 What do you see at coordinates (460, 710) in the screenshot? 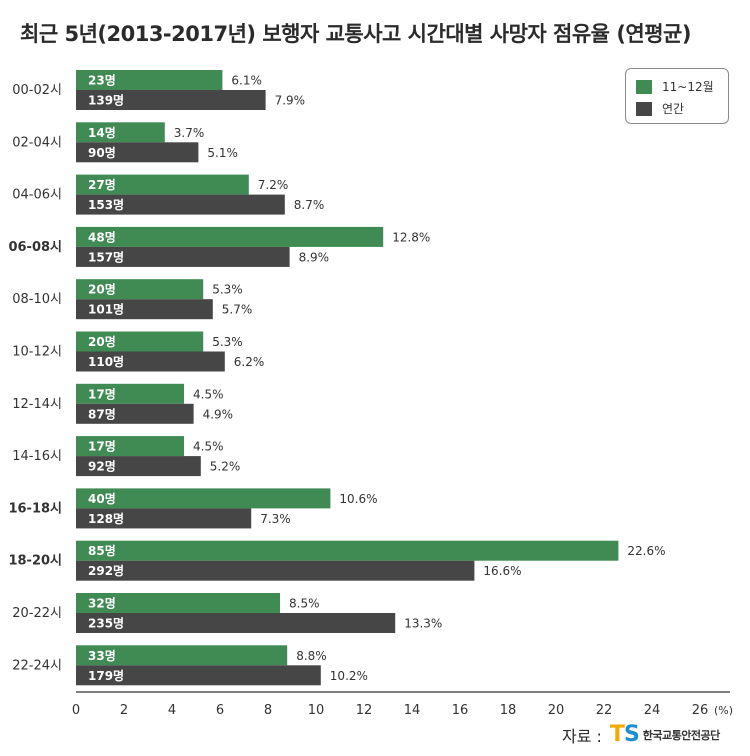
I see `x-tick-label-9: 16` at bounding box center [460, 710].